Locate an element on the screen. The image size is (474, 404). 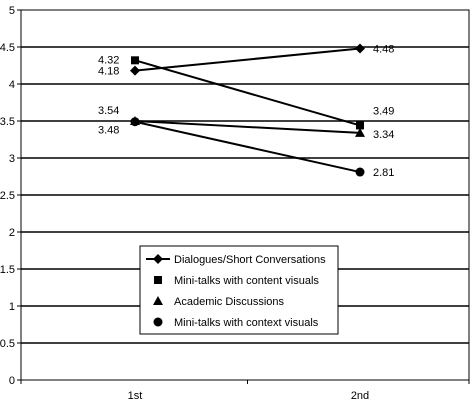
y-tick-label: 3.5 is located at coordinates (7, 122).